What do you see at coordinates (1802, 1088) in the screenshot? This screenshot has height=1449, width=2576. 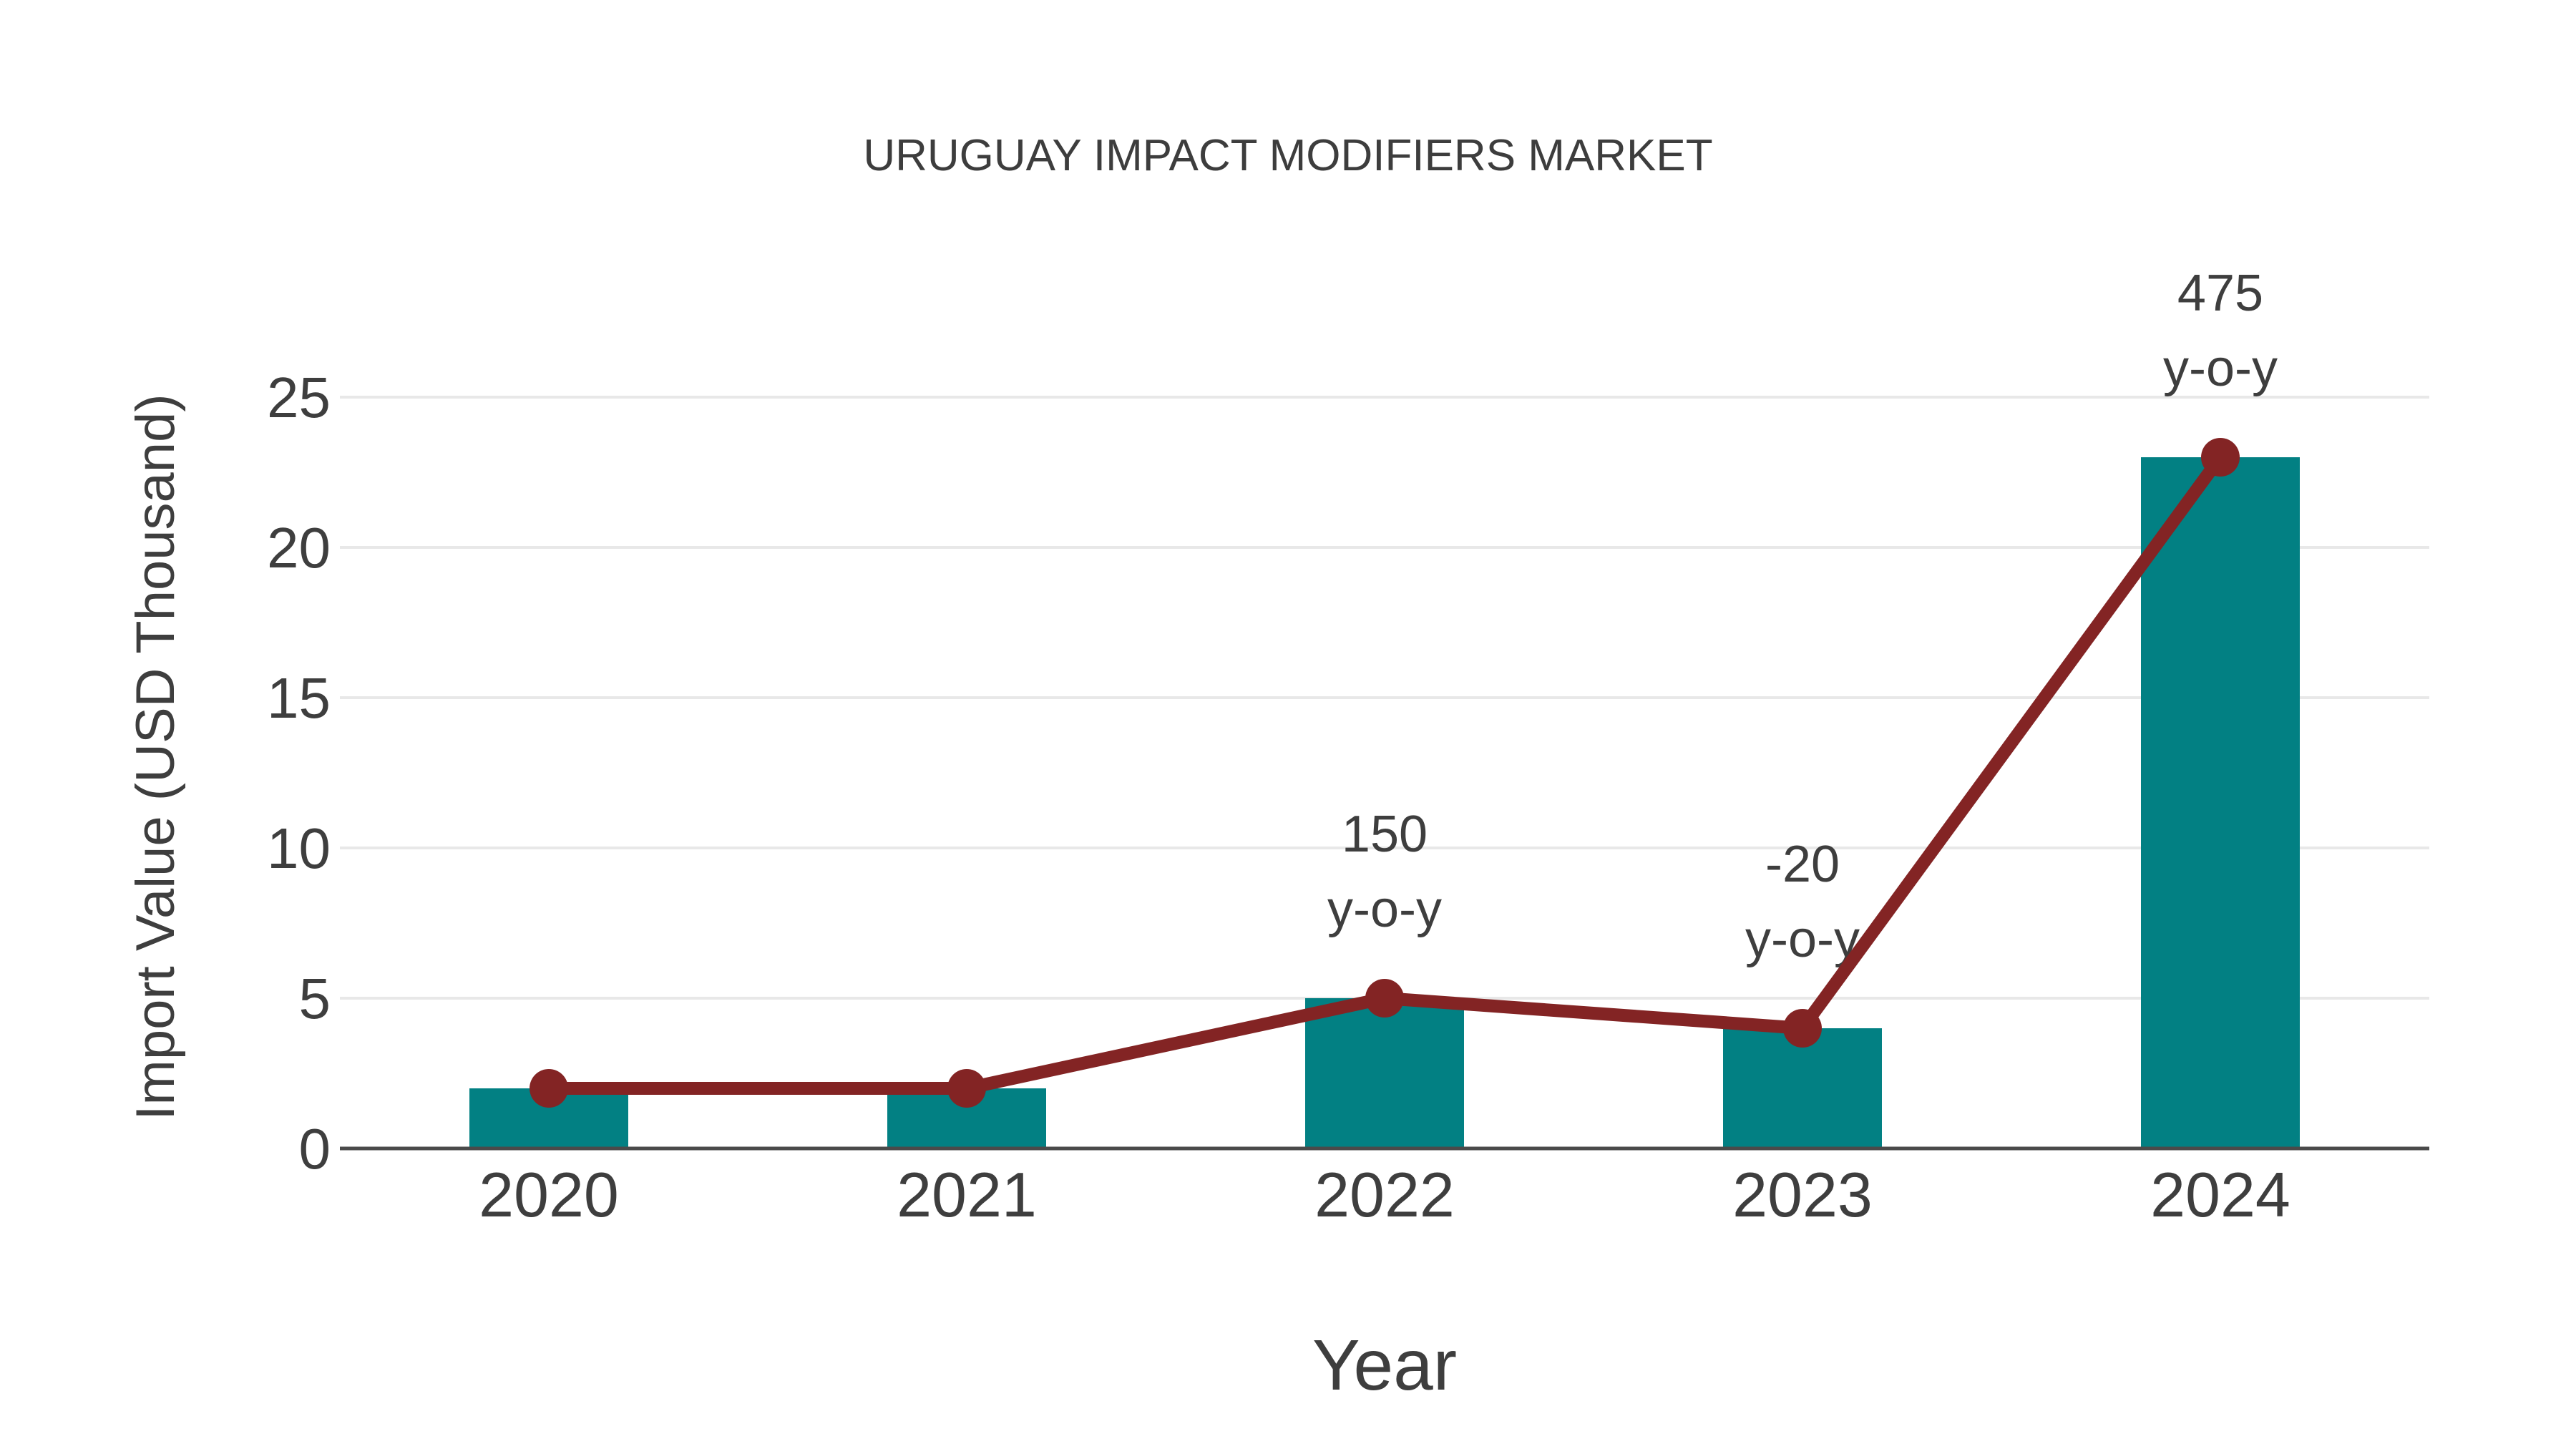 I see `bar-2023` at bounding box center [1802, 1088].